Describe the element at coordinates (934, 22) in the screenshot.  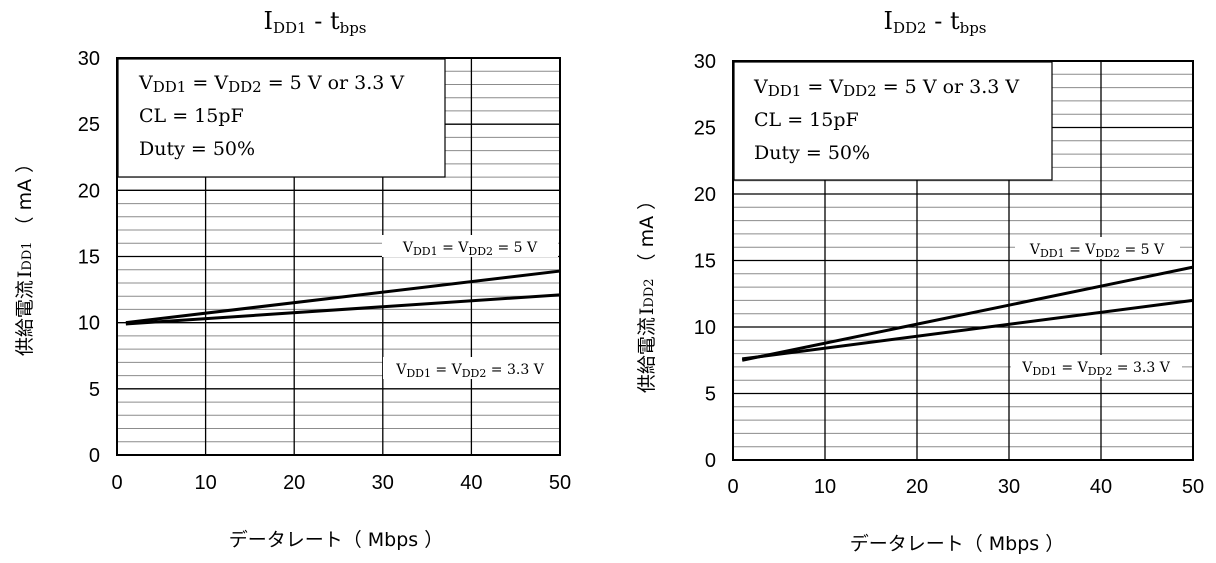
I see `chart-2-title: IDD2 - tbps` at that location.